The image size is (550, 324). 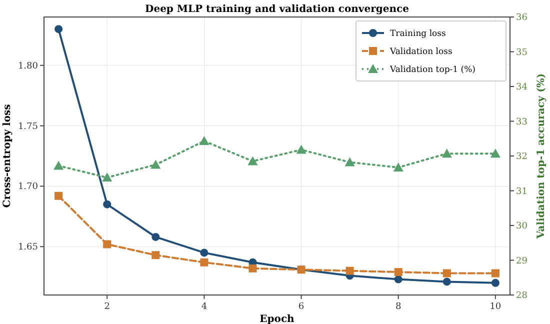 What do you see at coordinates (28, 247) in the screenshot?
I see `y-tick-label: 1.65` at bounding box center [28, 247].